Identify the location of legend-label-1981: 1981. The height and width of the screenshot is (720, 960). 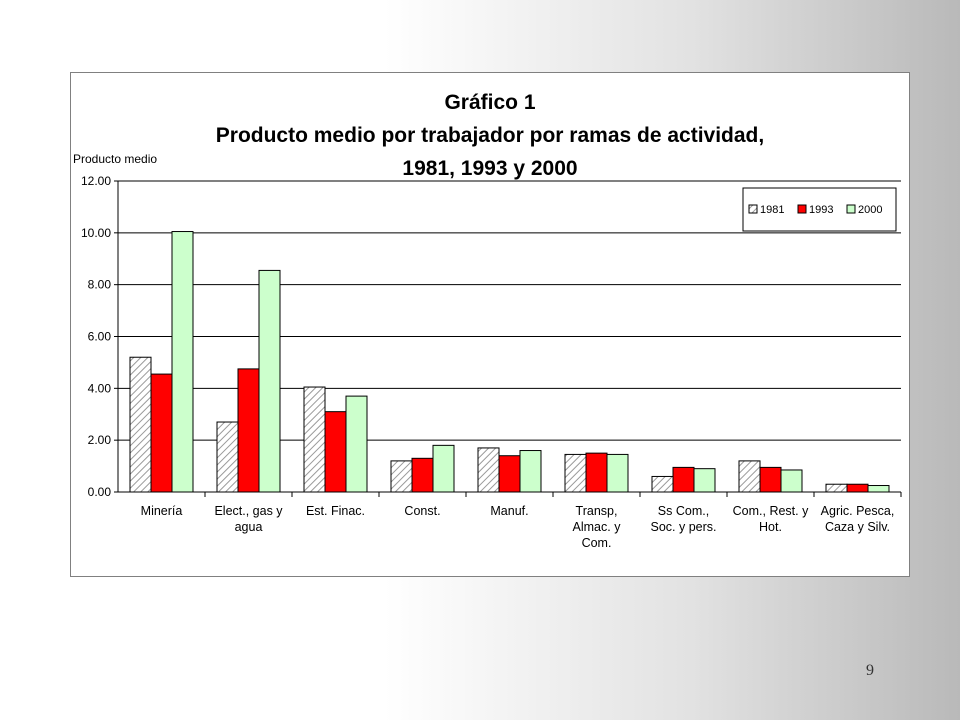
(772, 210).